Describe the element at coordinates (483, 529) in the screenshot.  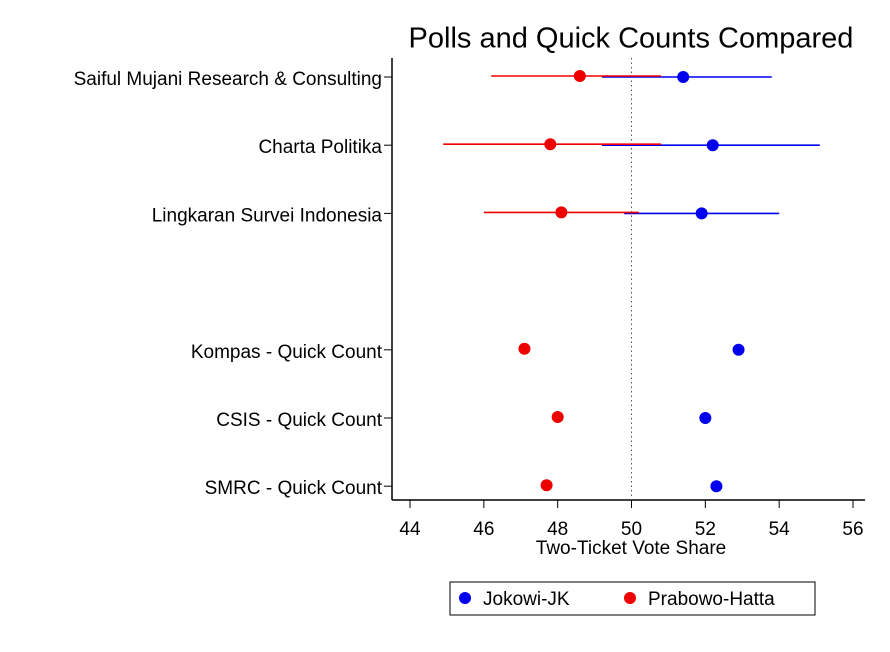
I see `x-tick-label: 46` at that location.